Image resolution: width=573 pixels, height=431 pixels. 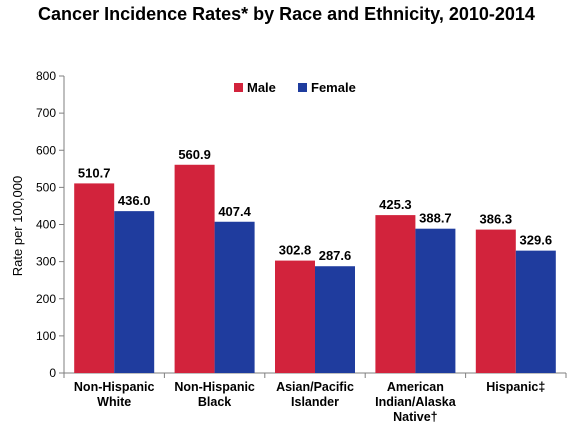 What do you see at coordinates (335, 255) in the screenshot?
I see `data-label-female: 287.6` at bounding box center [335, 255].